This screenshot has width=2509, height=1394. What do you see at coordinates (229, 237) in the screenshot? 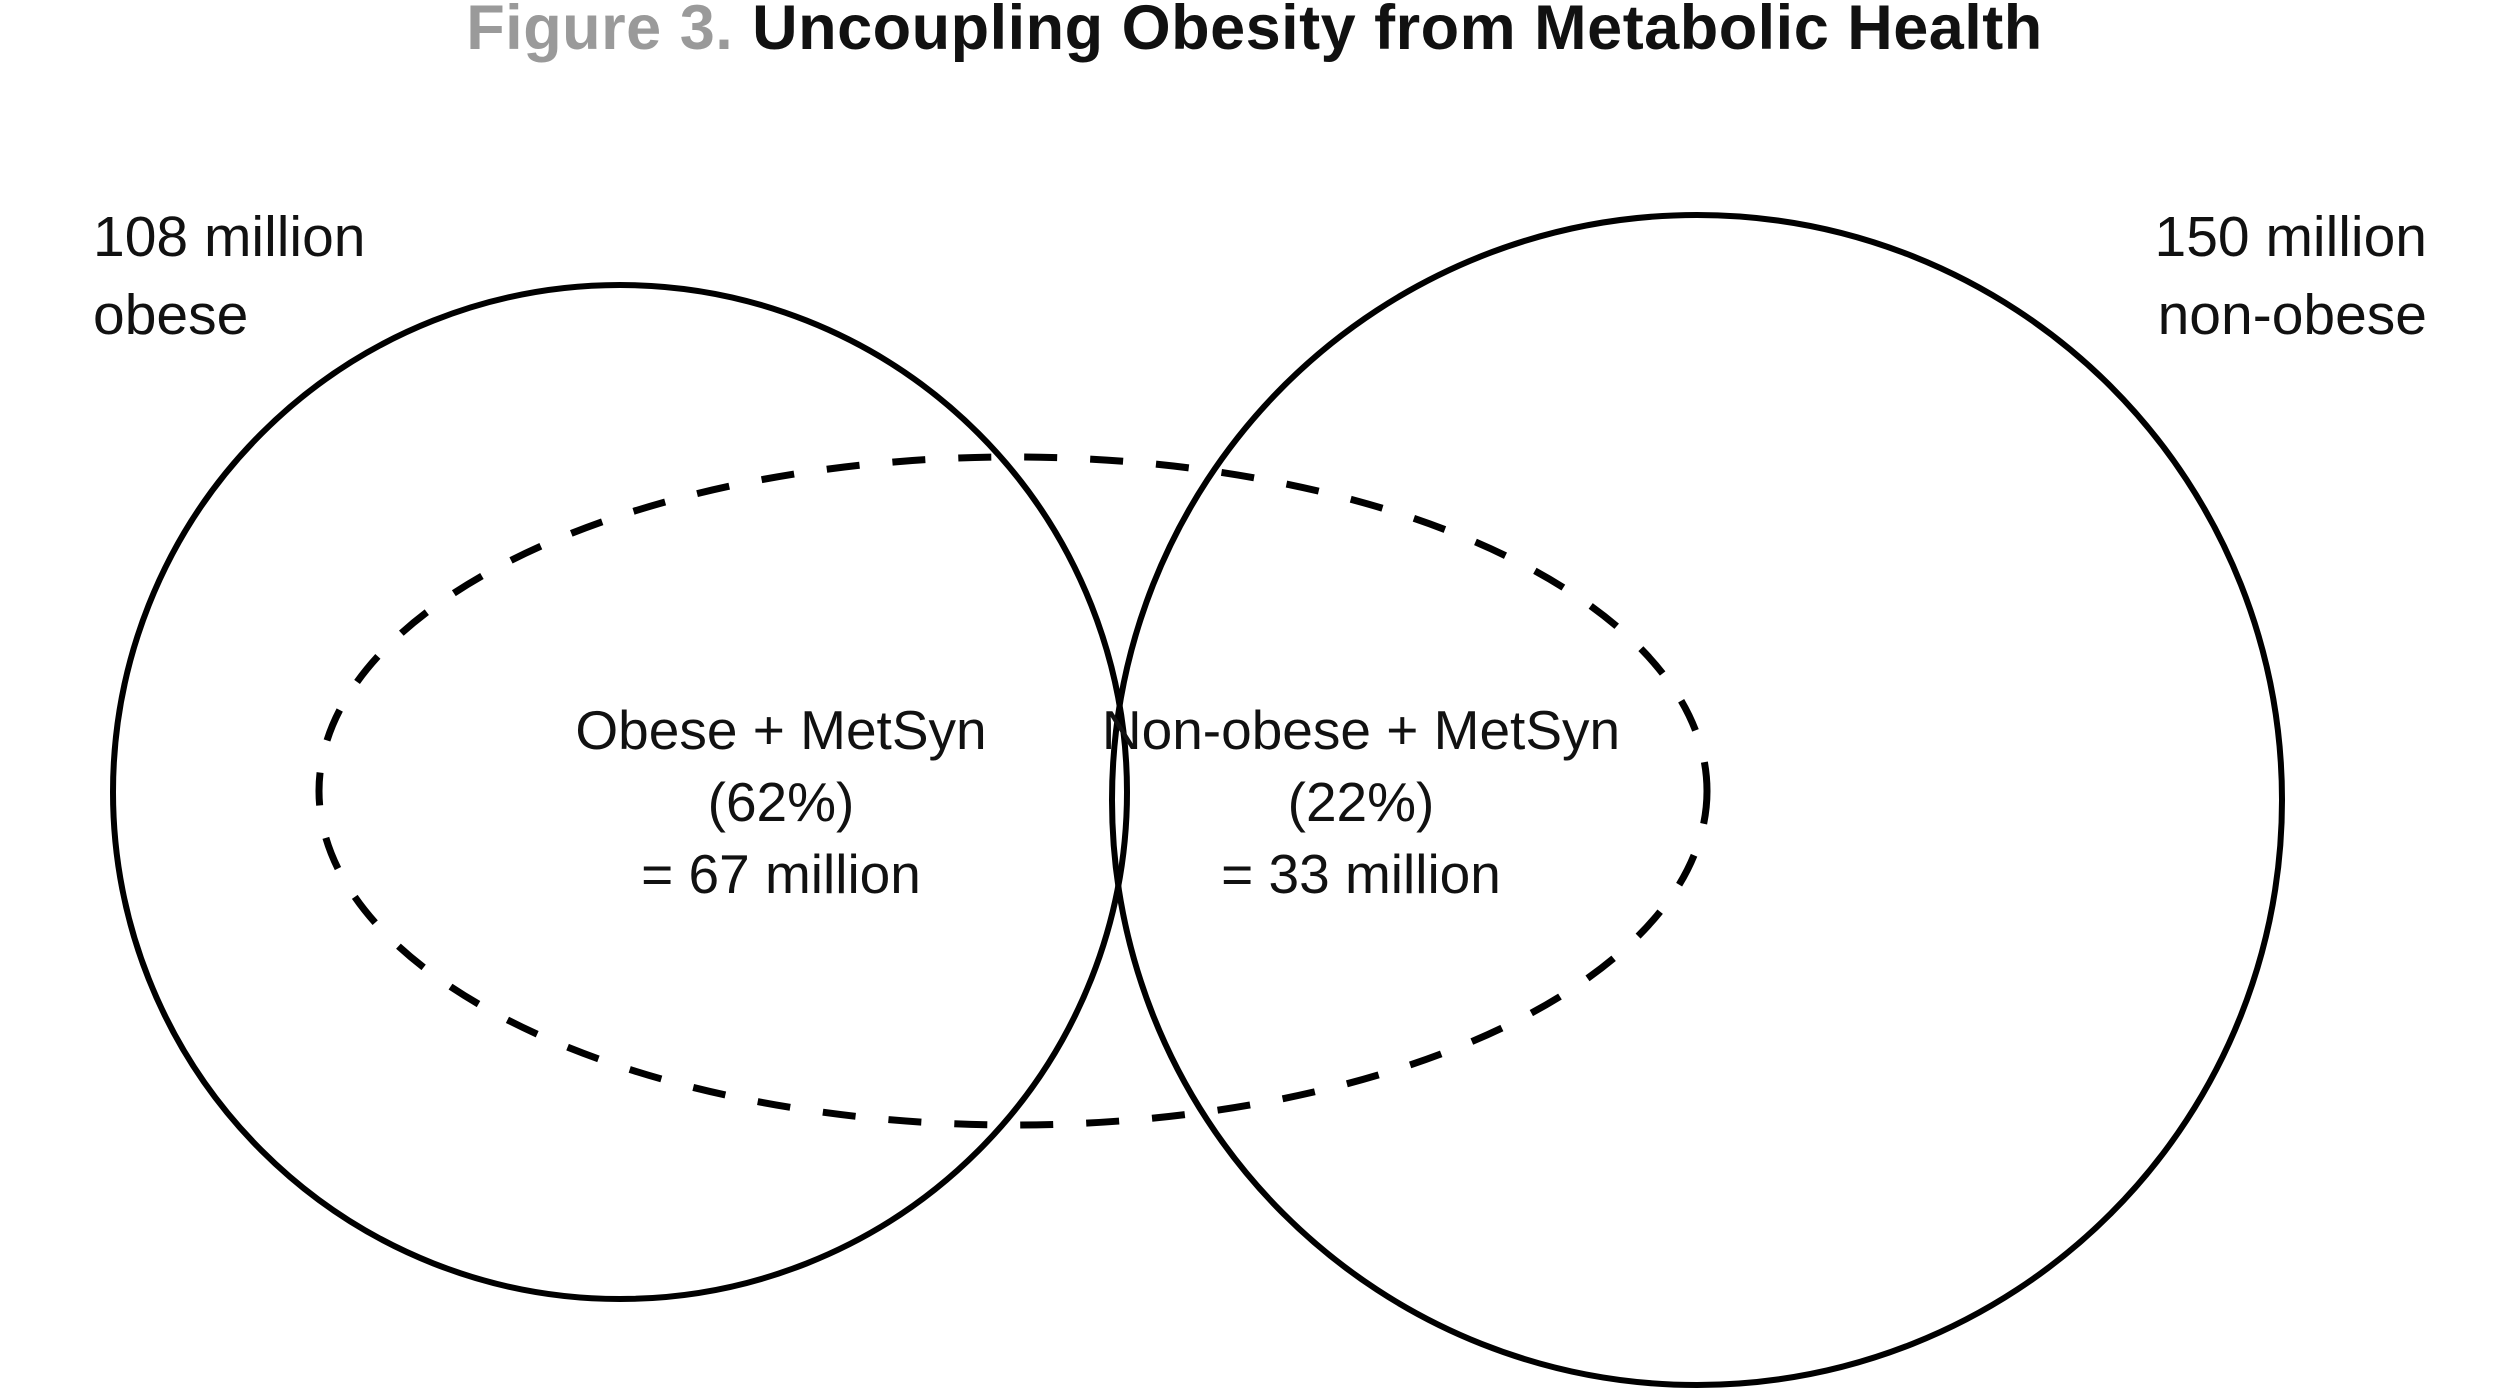
I see `obese-set-count: 108 million` at bounding box center [229, 237].